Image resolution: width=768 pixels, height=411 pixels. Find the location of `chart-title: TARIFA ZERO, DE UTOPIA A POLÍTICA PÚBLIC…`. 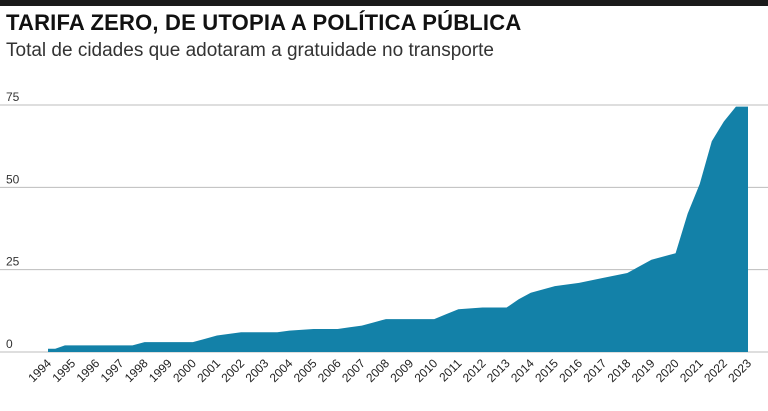

chart-title: TARIFA ZERO, DE UTOPIA A POLÍTICA PÚBLIC… is located at coordinates (264, 22).